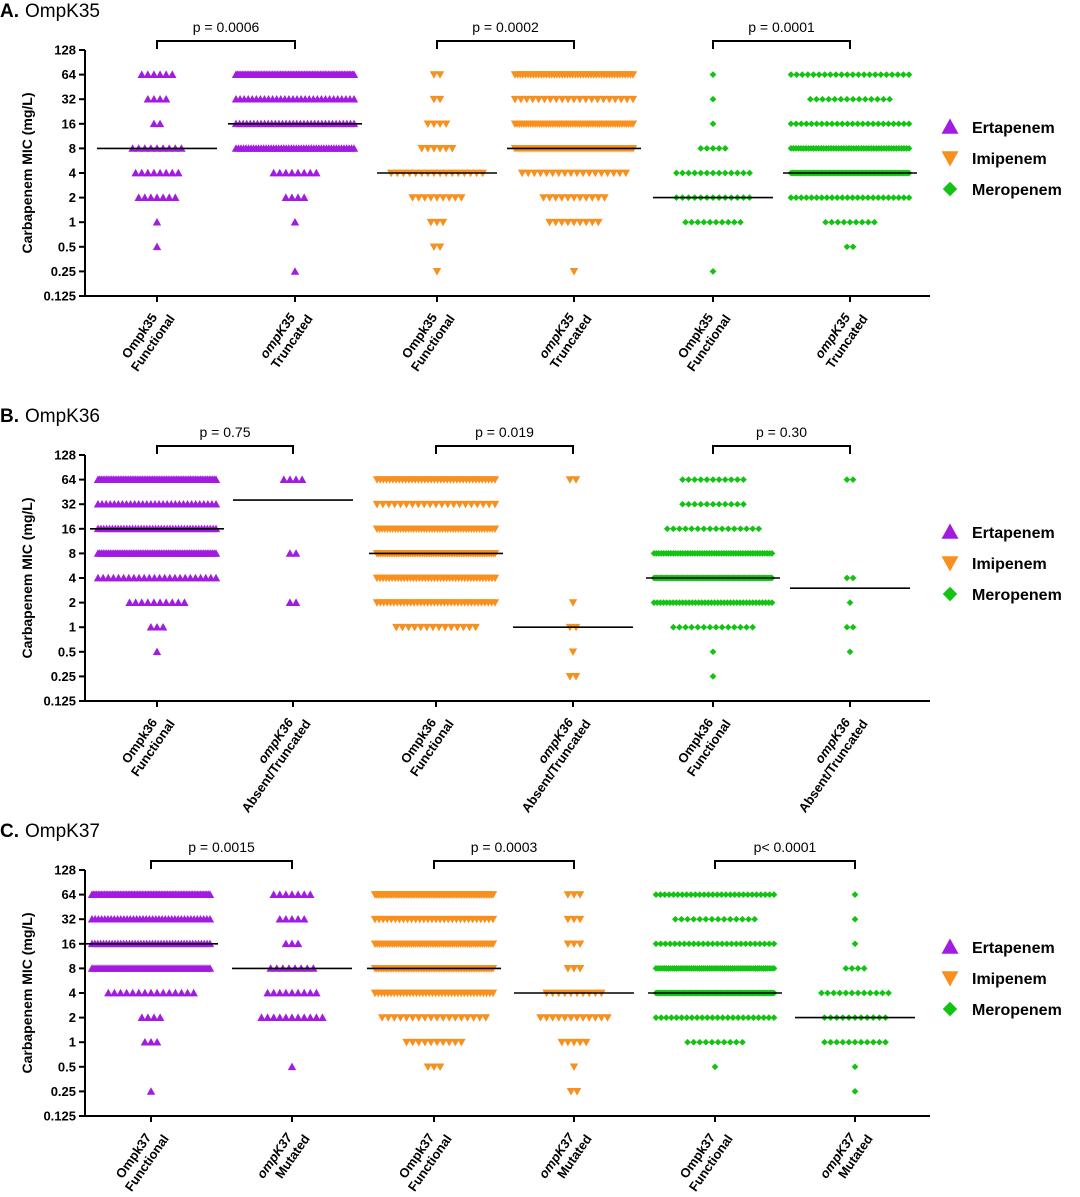 The width and height of the screenshot is (1080, 1197). I want to click on y-tick-label: 16, so click(69, 123).